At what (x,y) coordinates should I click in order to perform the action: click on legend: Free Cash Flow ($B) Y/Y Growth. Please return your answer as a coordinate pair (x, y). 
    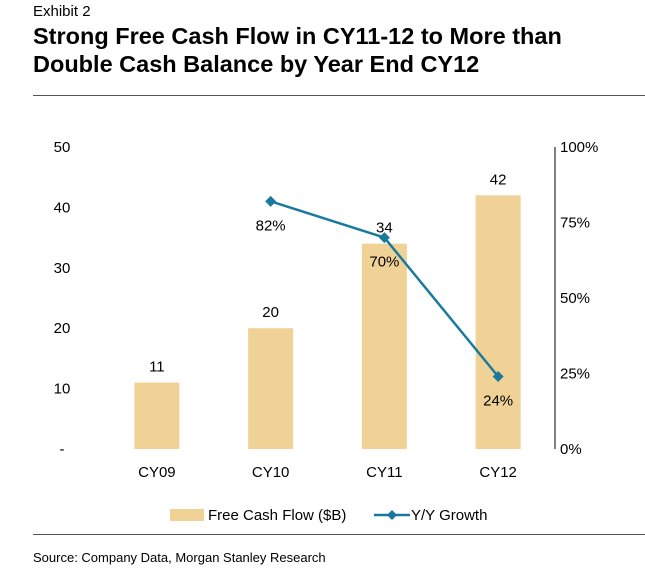
    Looking at the image, I should click on (328, 515).